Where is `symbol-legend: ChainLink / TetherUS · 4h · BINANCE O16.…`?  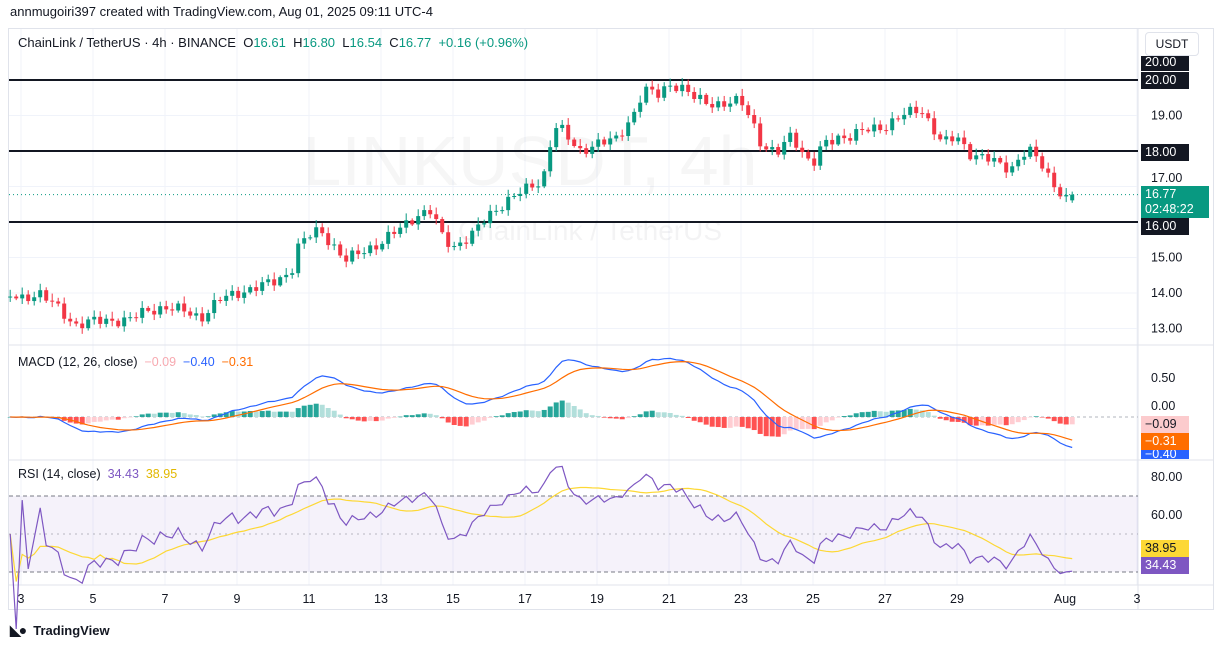
symbol-legend: ChainLink / TetherUS · 4h · BINANCE O16.… is located at coordinates (273, 42).